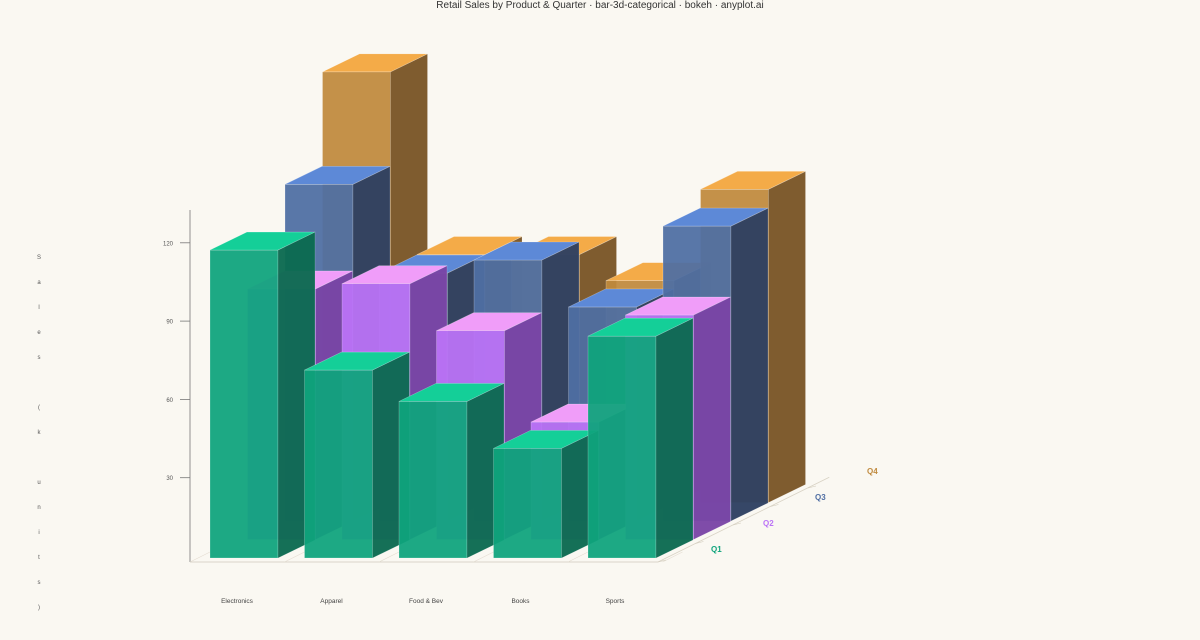 The height and width of the screenshot is (640, 1200). I want to click on y-axis-label-char: e, so click(39, 333).